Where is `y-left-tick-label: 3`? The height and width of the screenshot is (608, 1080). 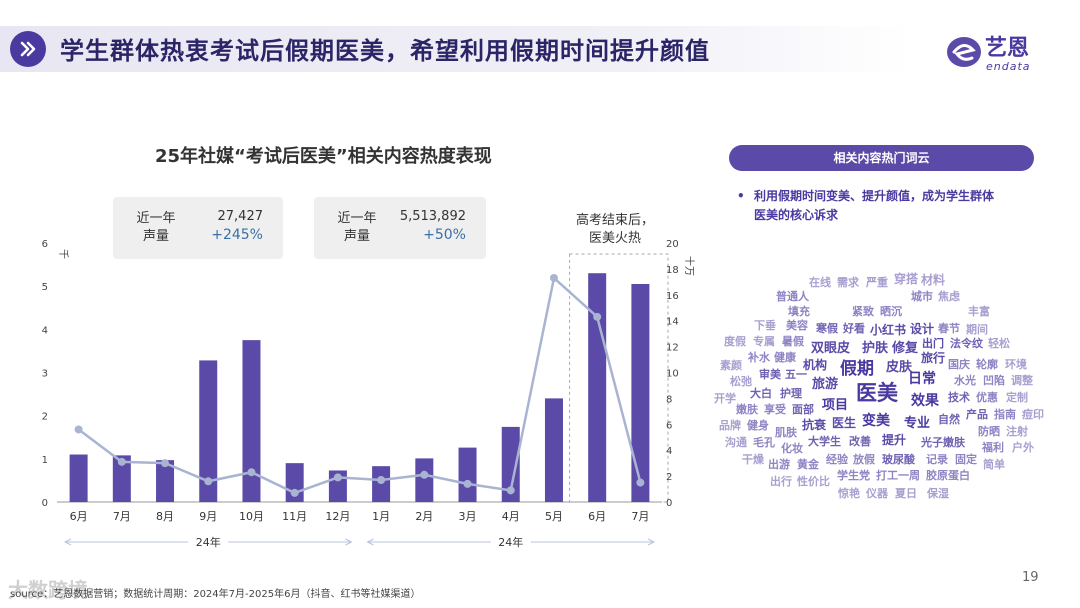 y-left-tick-label: 3 is located at coordinates (45, 374).